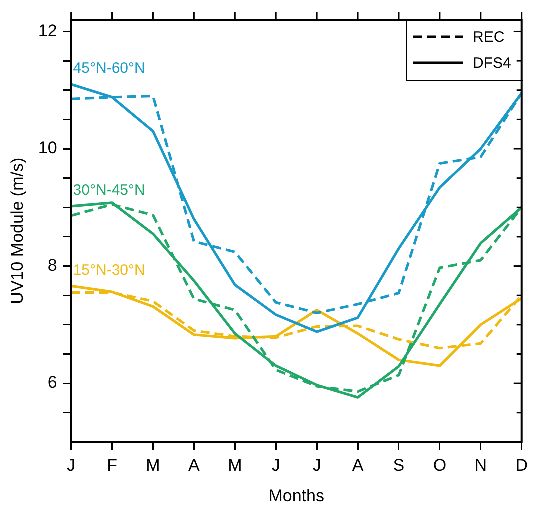  Describe the element at coordinates (464, 50) in the screenshot. I see `key-box: REC DFS4` at that location.